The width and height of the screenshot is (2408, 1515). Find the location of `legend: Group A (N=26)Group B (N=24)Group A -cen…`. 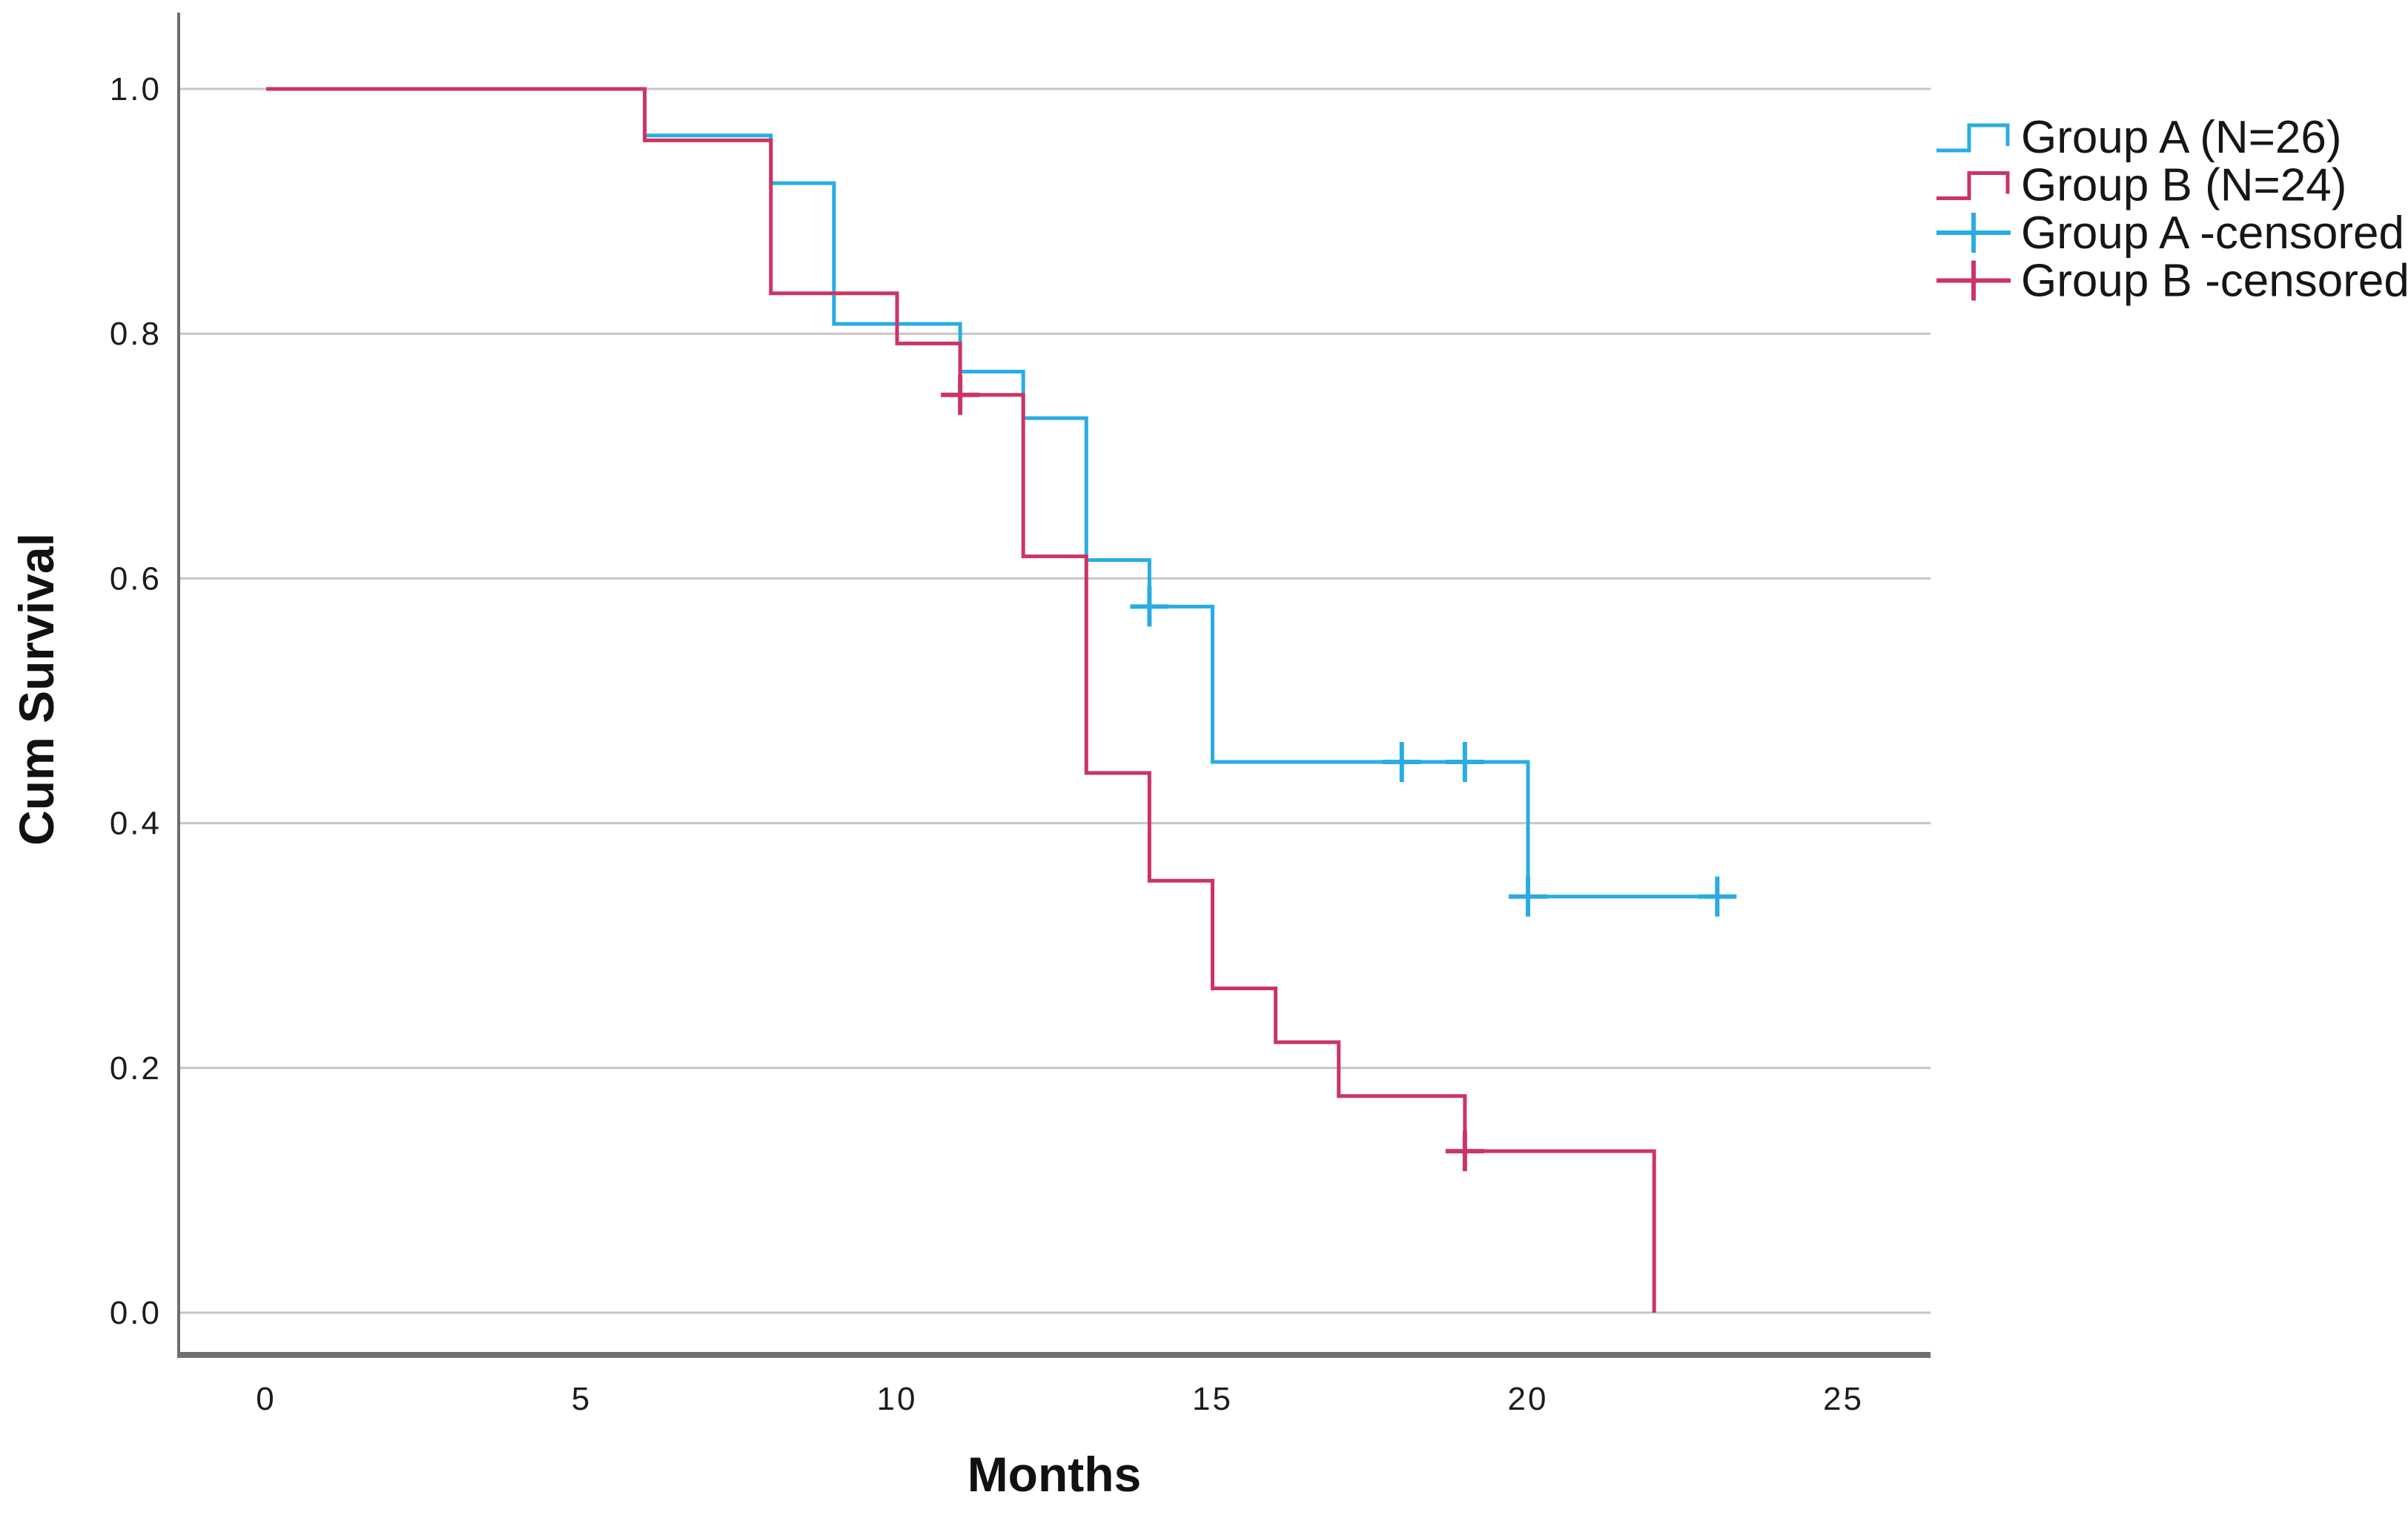

legend: Group A (N=26)Group B (N=24)Group A -cen… is located at coordinates (2172, 209).